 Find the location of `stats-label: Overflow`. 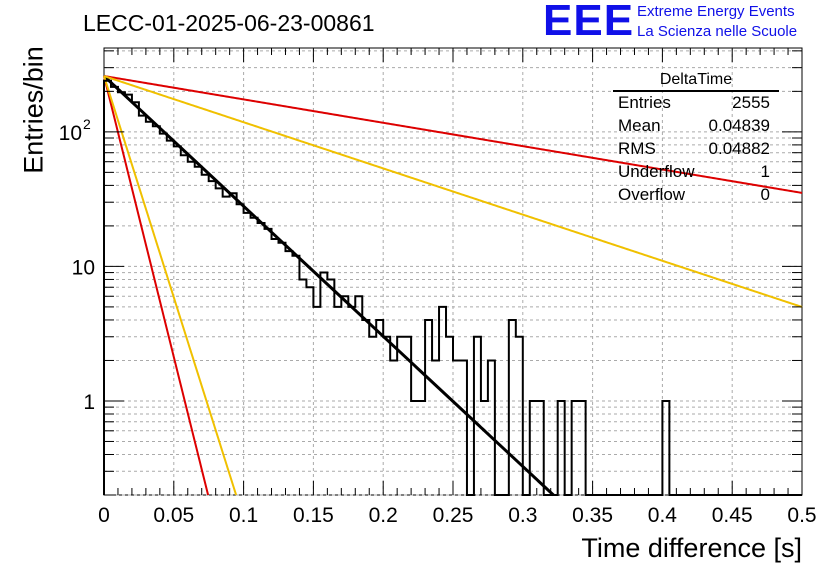

stats-label: Overflow is located at coordinates (652, 194).